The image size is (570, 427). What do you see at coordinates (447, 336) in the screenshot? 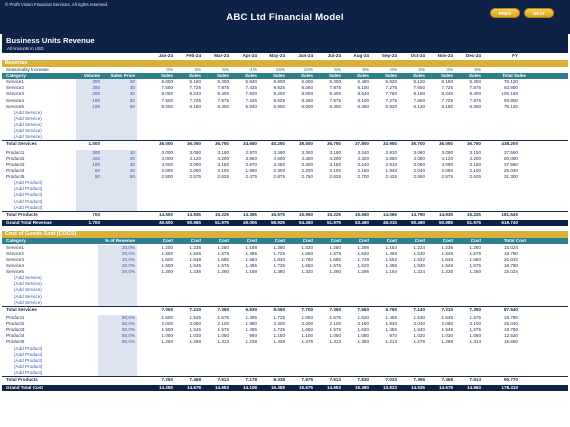
I see `value-cell: 1.030` at bounding box center [447, 336].